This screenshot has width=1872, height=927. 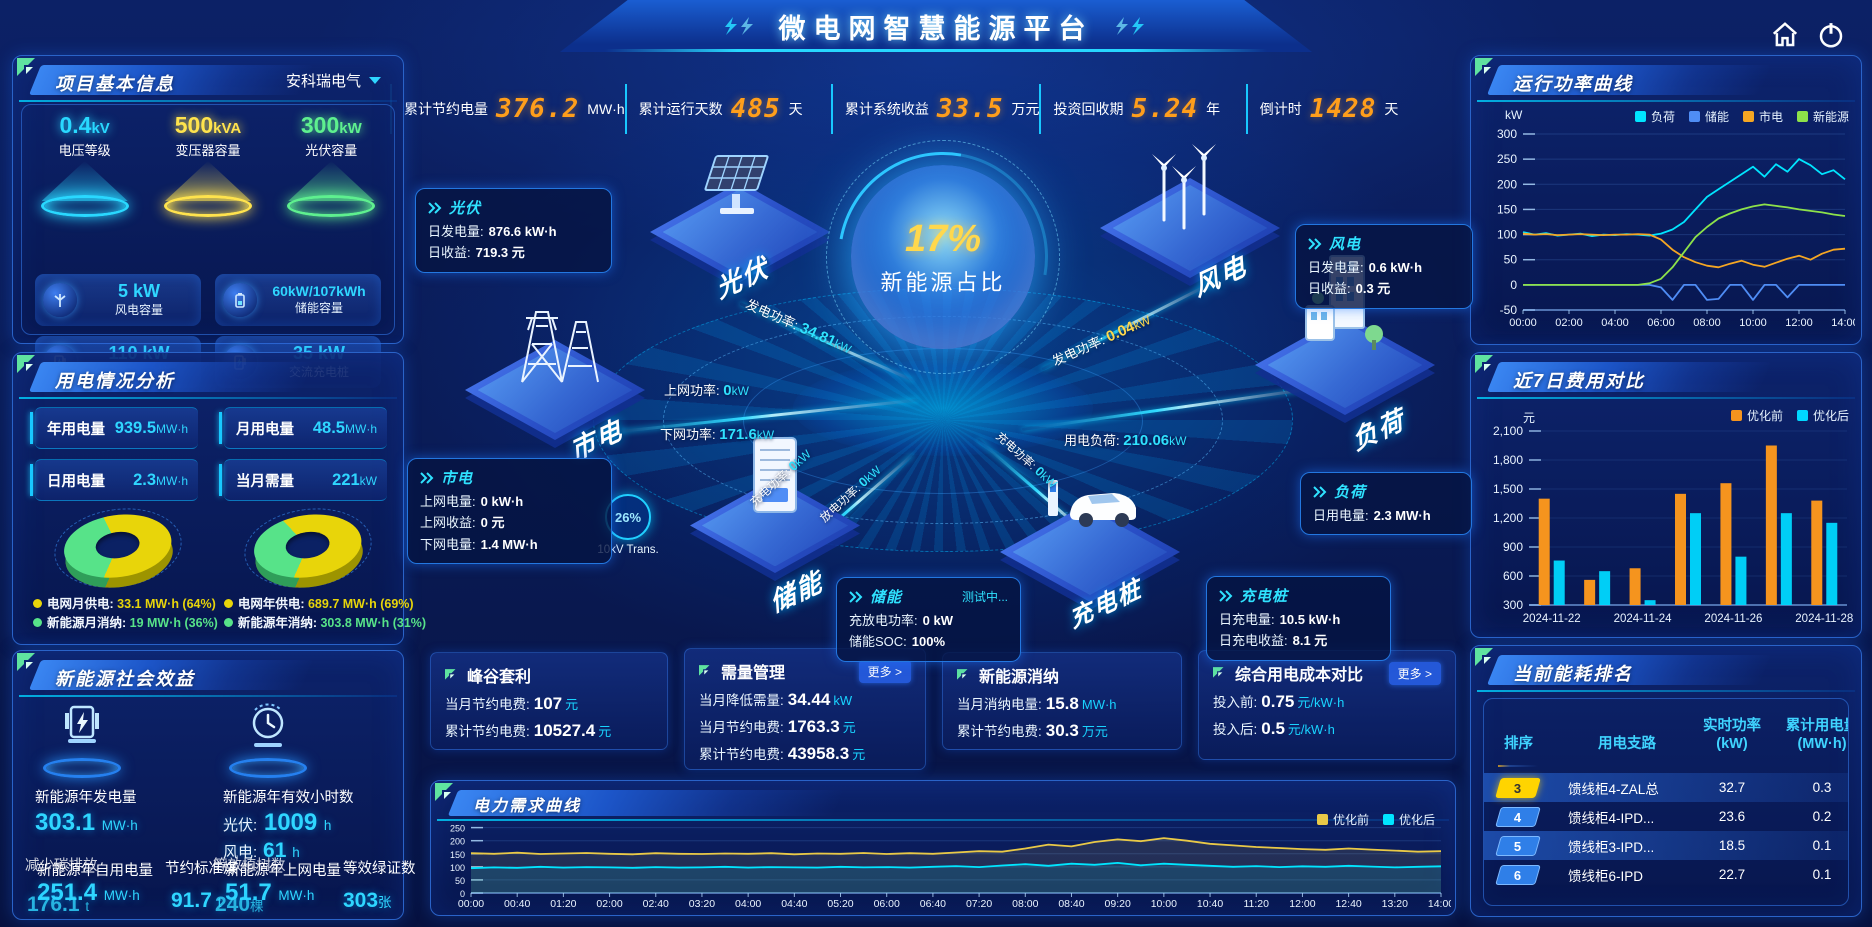 What do you see at coordinates (513, 230) in the screenshot?
I see `pv-info-box: 光伏 日发电量: 876.6 kW·h 日收益: 719.3 元` at bounding box center [513, 230].